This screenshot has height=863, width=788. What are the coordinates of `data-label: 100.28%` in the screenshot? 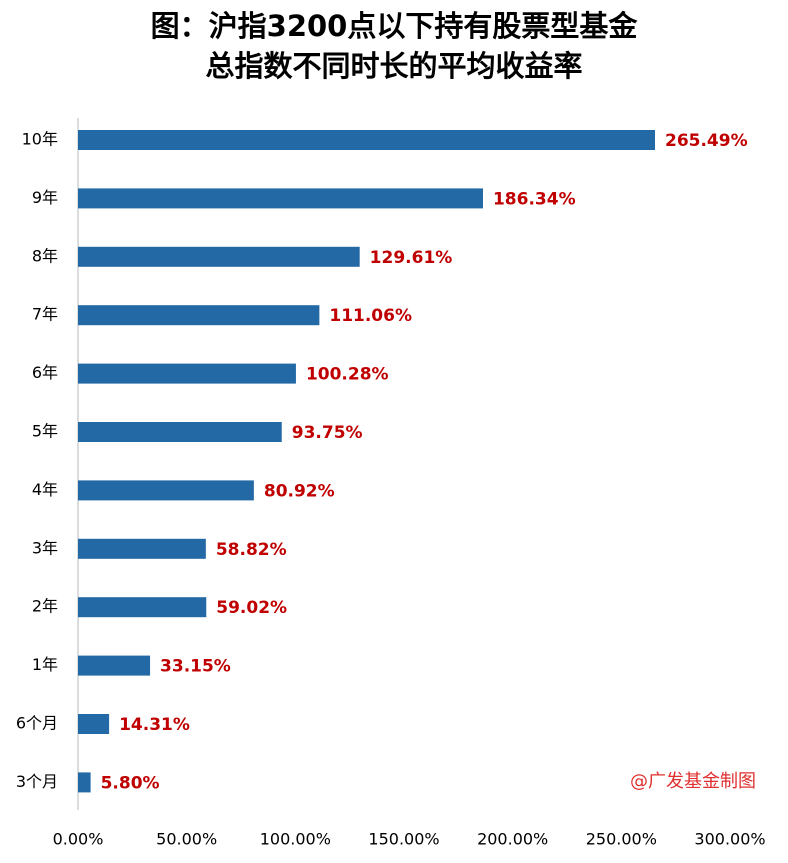 It's located at (347, 375).